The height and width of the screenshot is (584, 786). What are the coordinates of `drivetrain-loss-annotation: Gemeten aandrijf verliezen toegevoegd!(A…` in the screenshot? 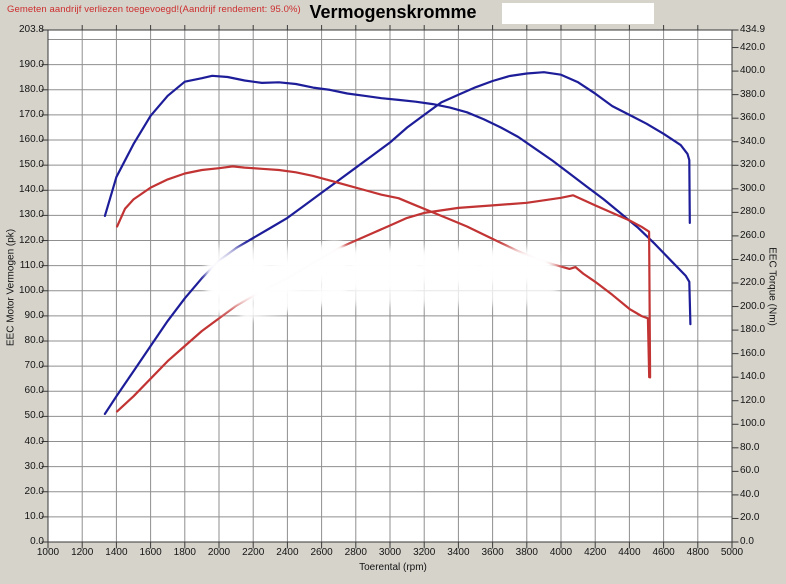 It's located at (154, 9).